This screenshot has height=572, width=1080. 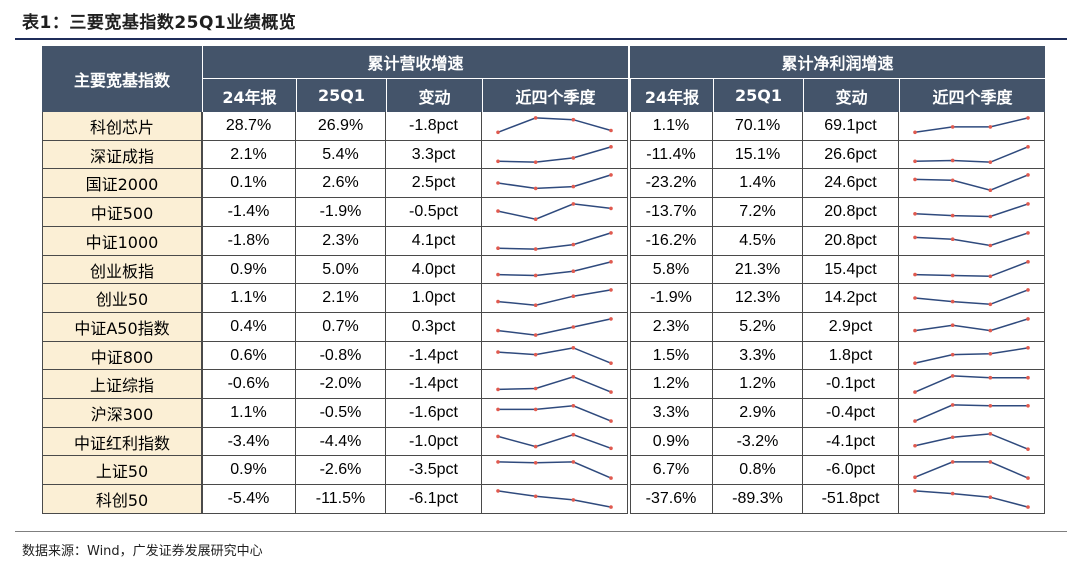 What do you see at coordinates (249, 95) in the screenshot?
I see `subheader-revenue-annual-24: 24年报` at bounding box center [249, 95].